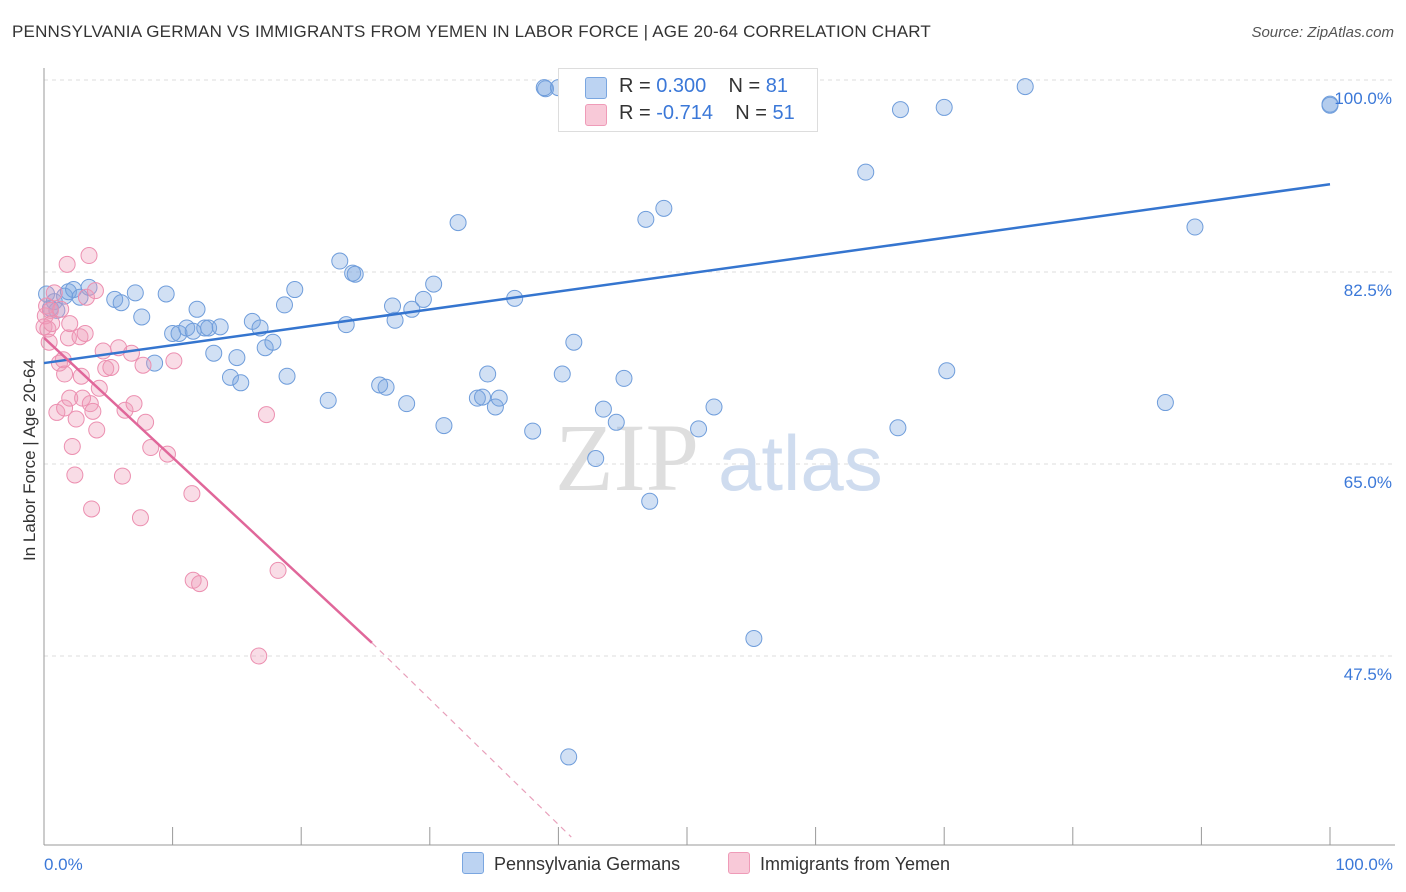  What do you see at coordinates (783, 113) in the screenshot?
I see `legend-n-value: 51` at bounding box center [783, 113].